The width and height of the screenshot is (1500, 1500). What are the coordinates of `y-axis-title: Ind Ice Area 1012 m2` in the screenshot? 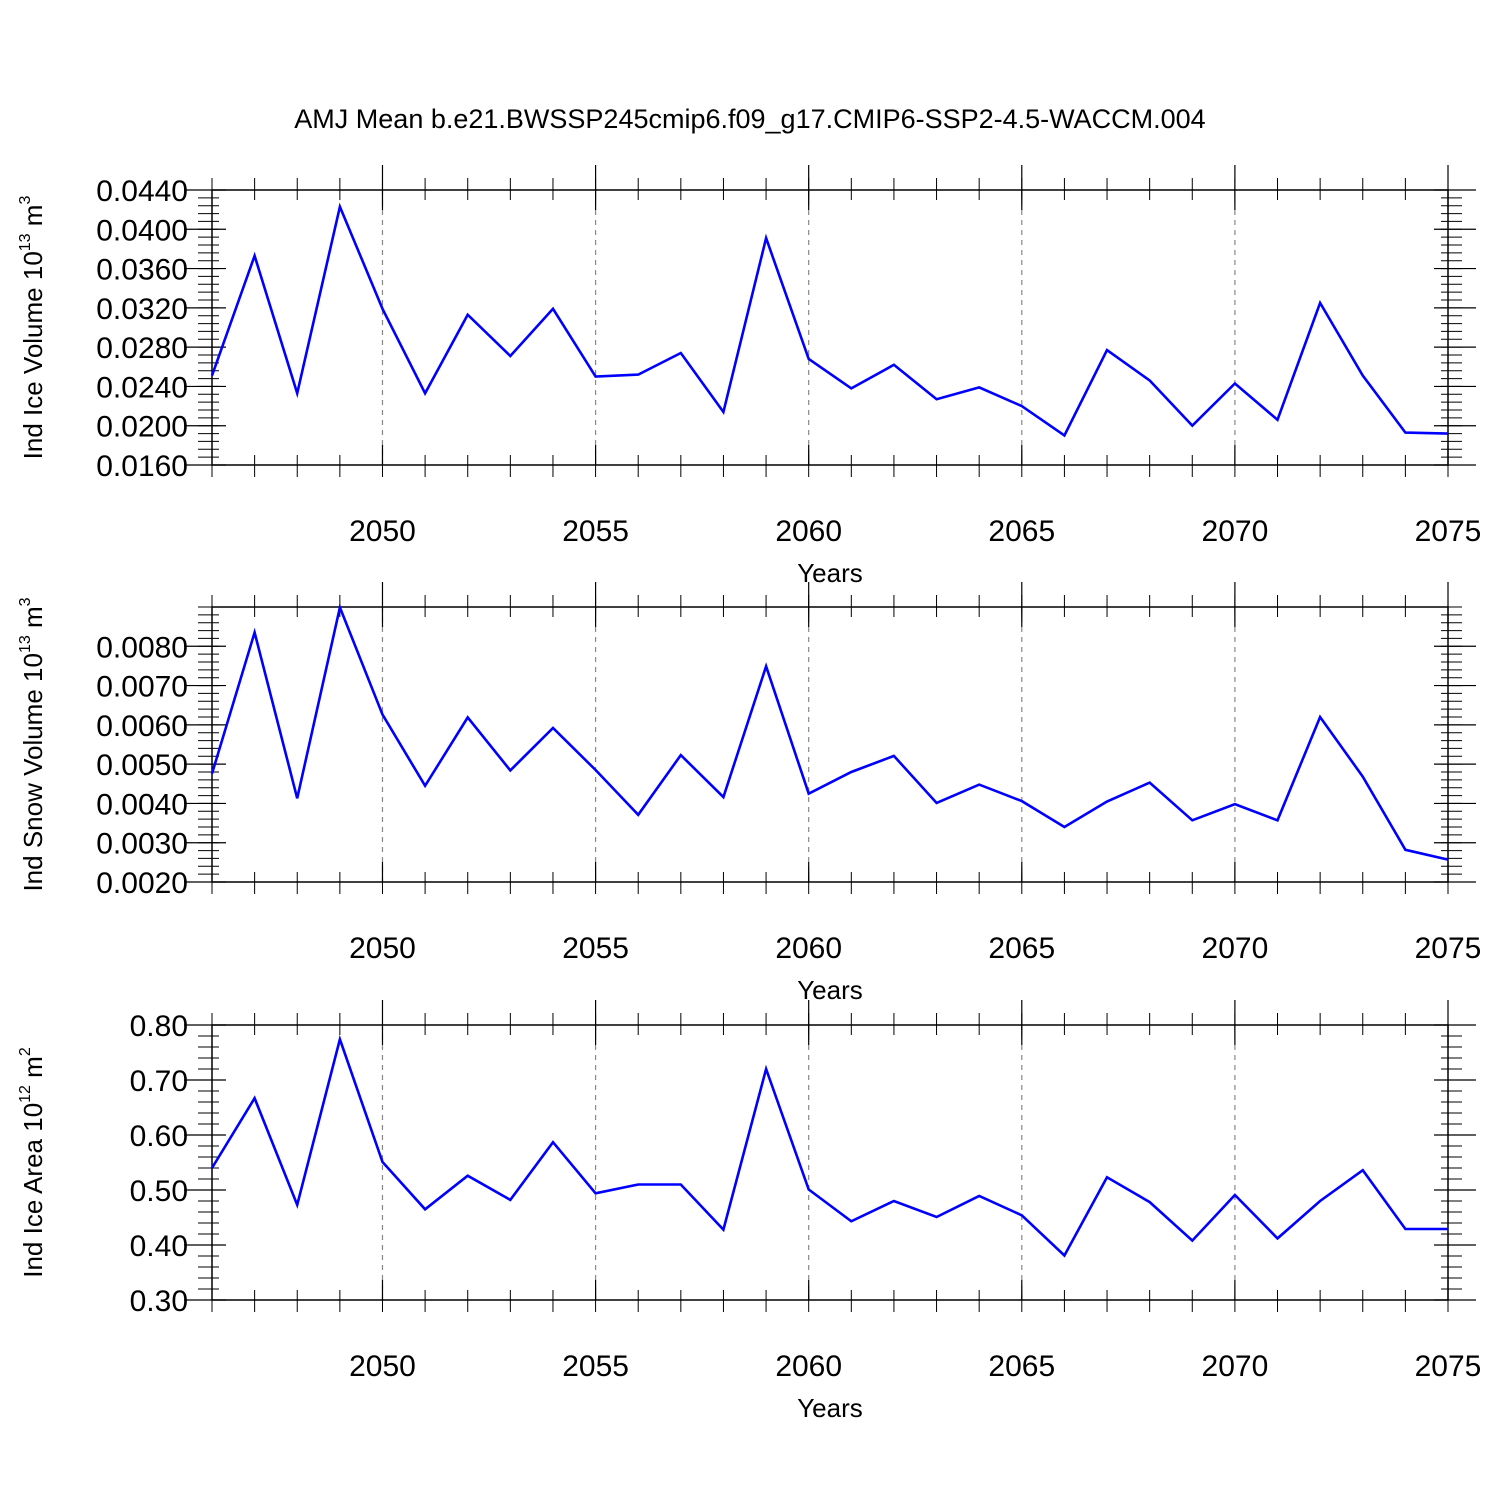 It's located at (32, 1162).